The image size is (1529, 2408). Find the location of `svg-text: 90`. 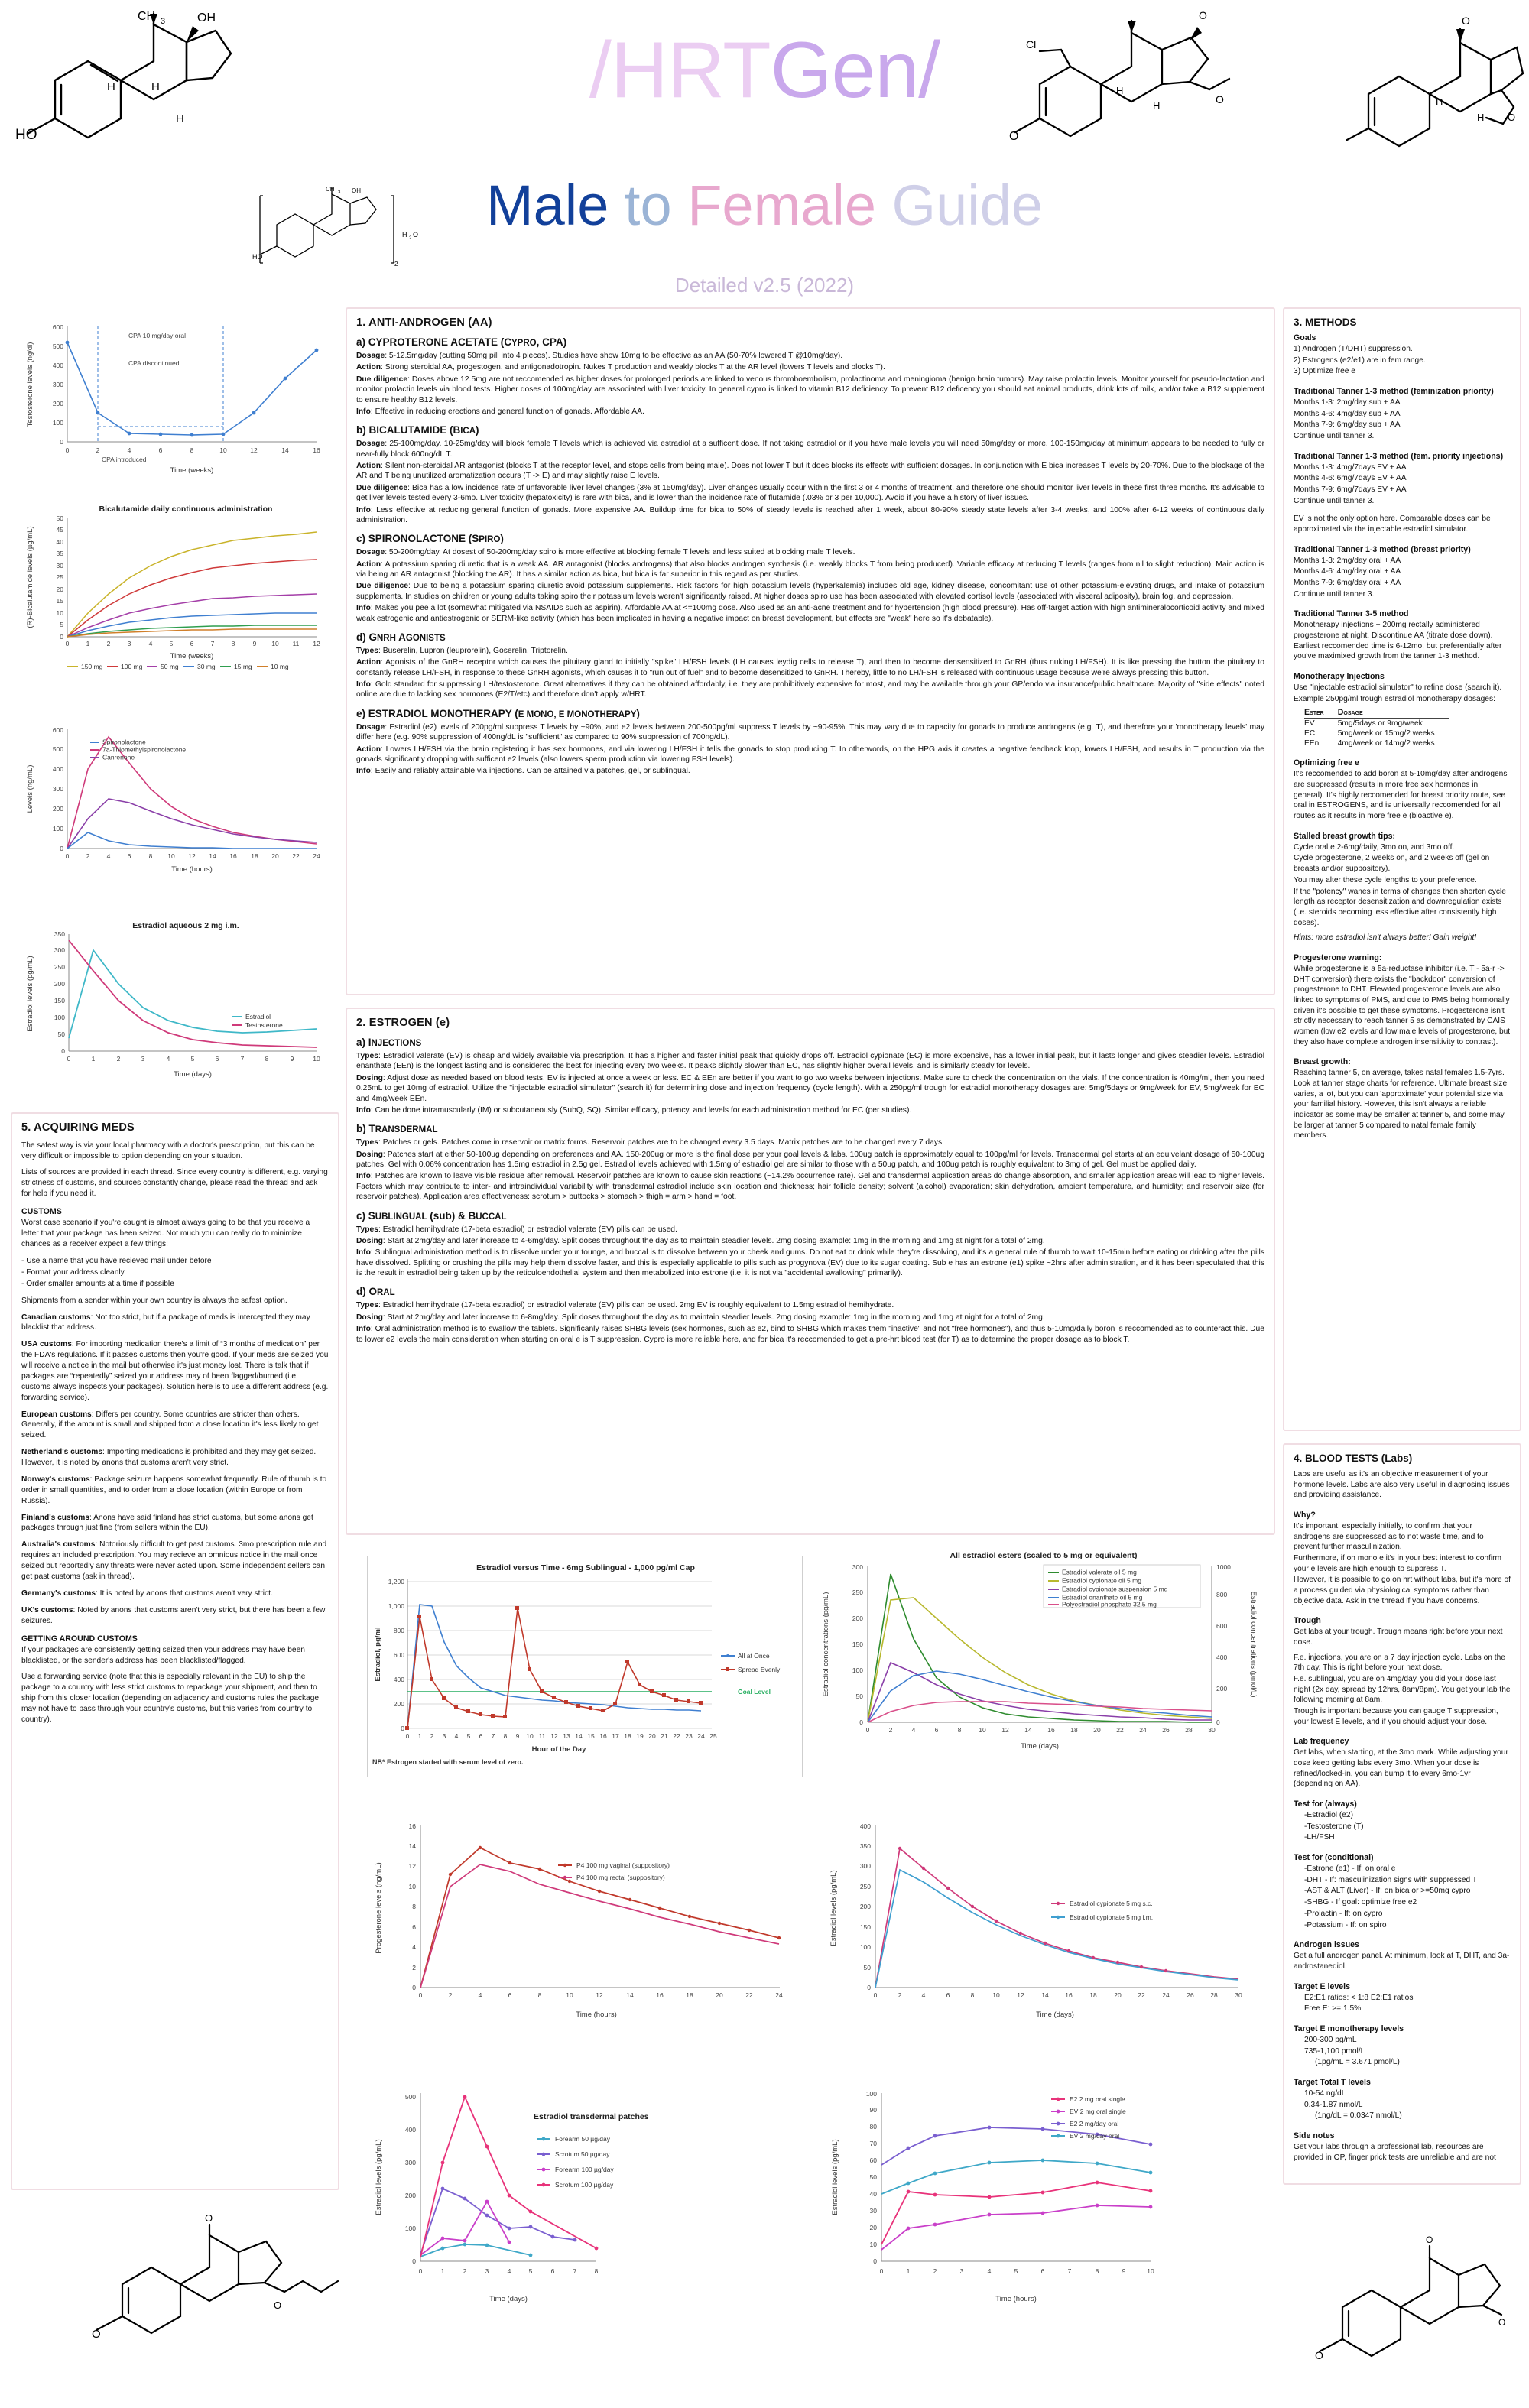

svg-text: 90 is located at coordinates (874, 2110).